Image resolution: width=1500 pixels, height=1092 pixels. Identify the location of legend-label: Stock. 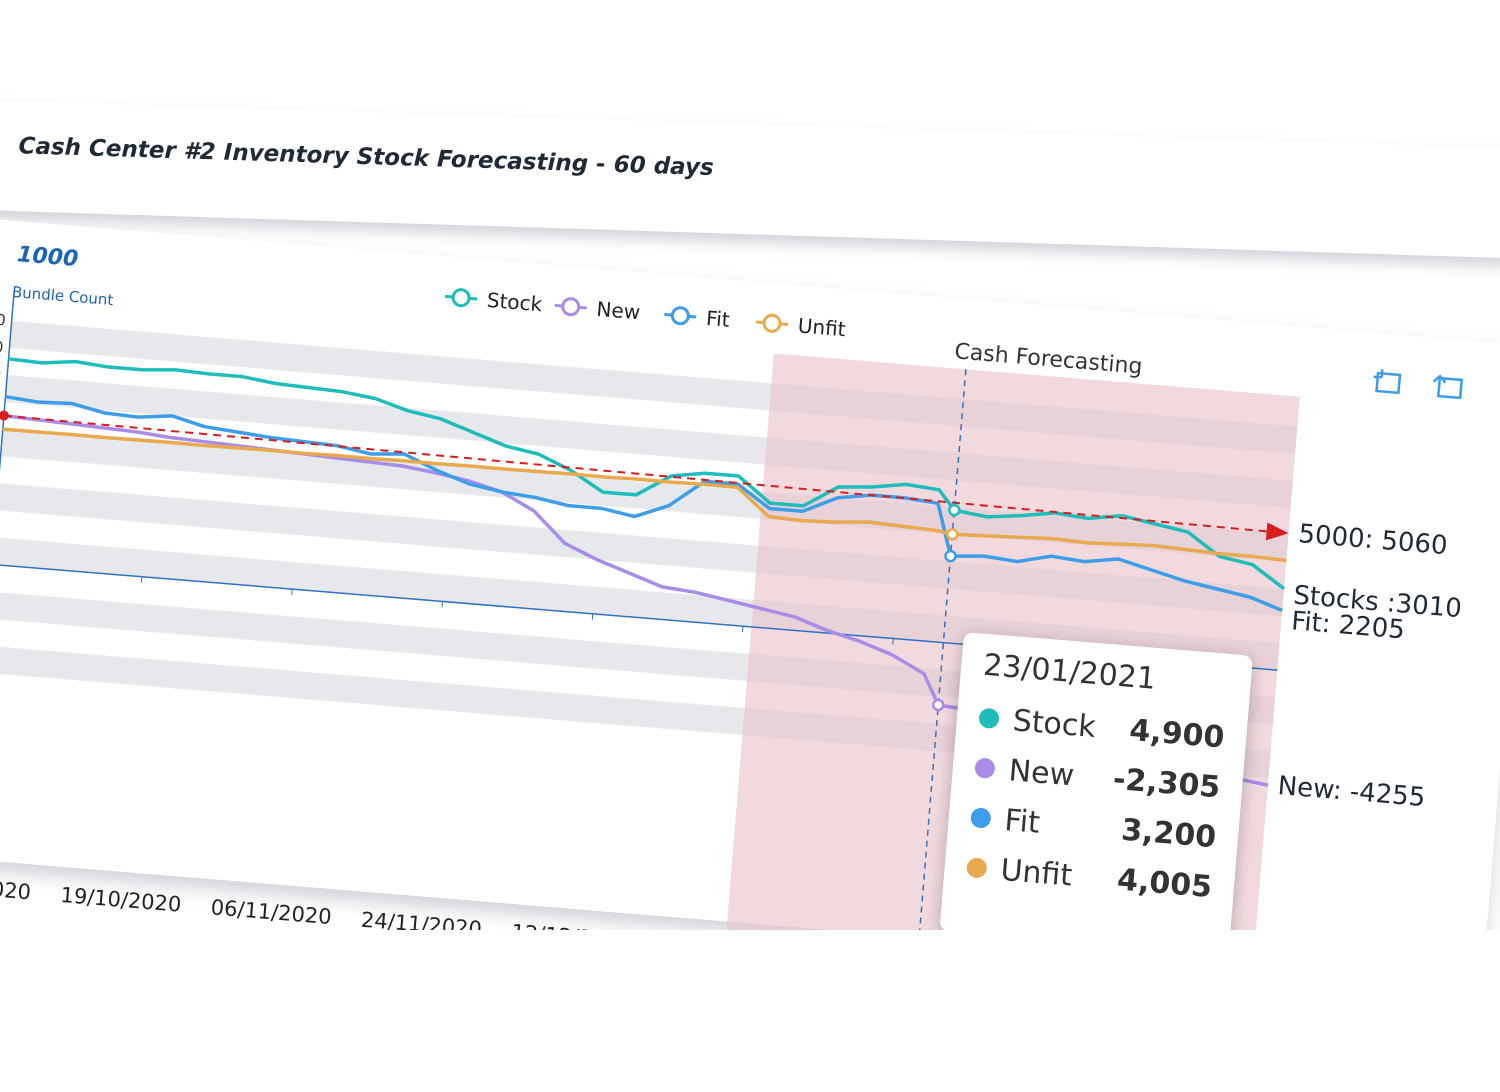
(515, 302).